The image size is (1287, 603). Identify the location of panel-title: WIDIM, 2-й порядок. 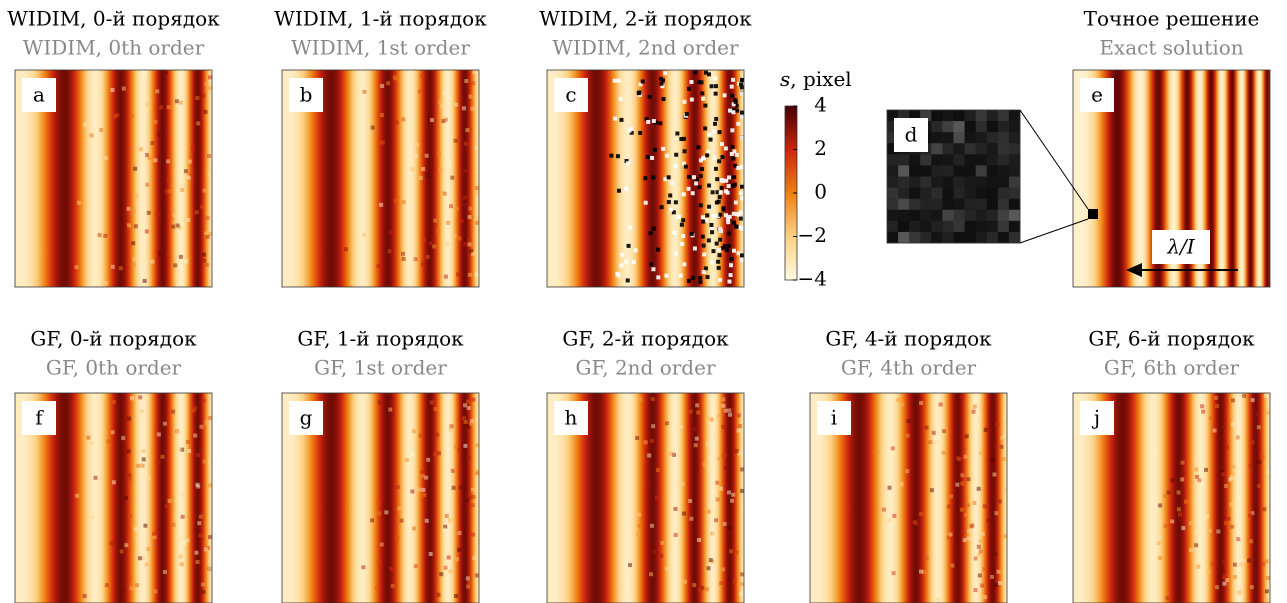
(645, 19).